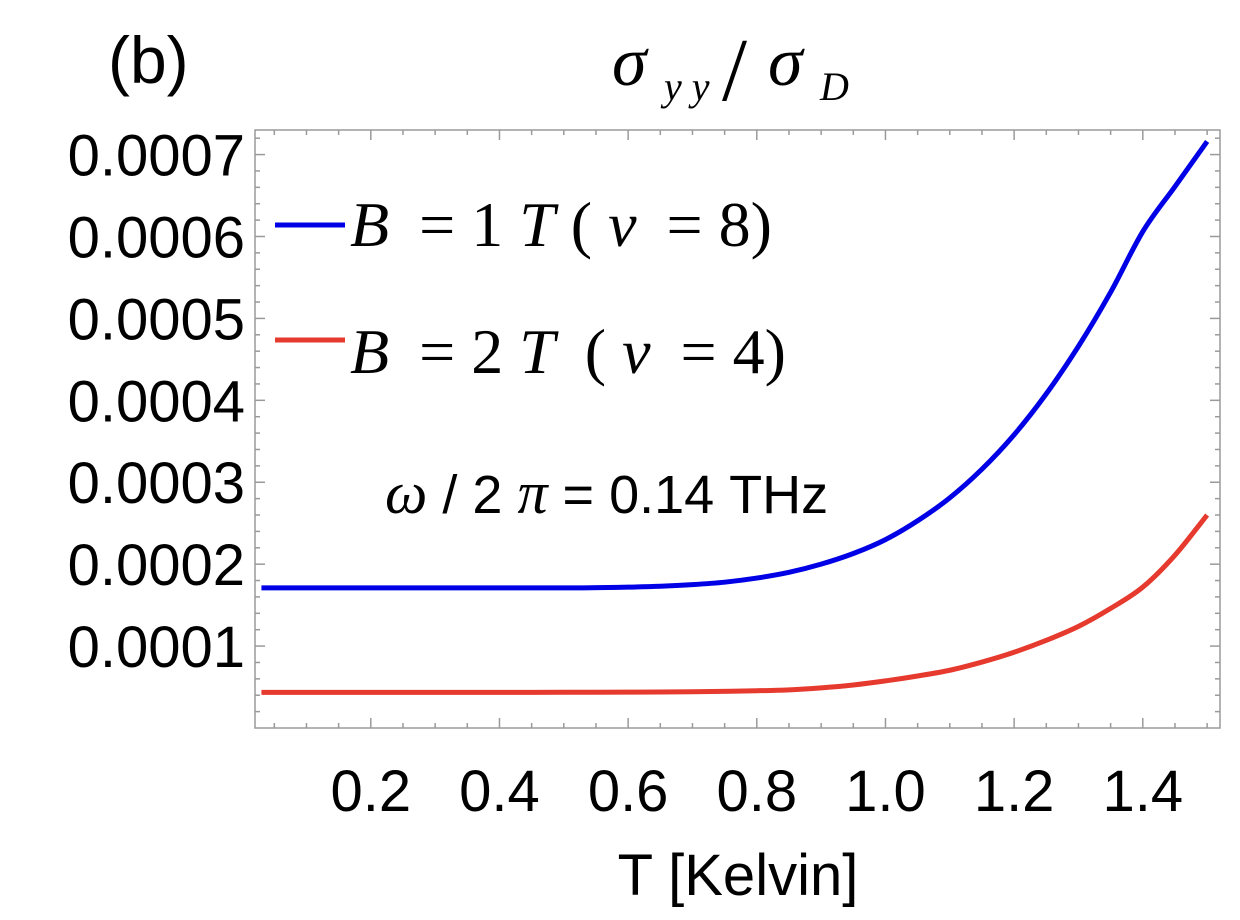 Image resolution: width=1240 pixels, height=920 pixels. Describe the element at coordinates (156, 483) in the screenshot. I see `y-tick-label: 0.0003` at that location.